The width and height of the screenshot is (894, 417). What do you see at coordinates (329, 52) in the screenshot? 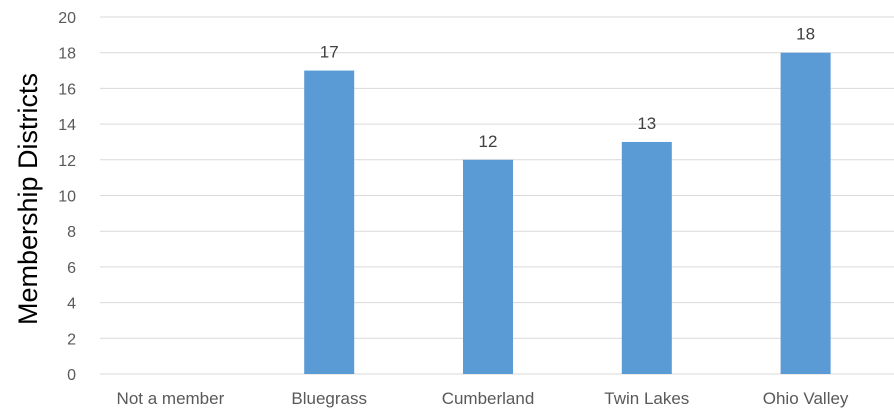
I see `data-label: 17` at bounding box center [329, 52].